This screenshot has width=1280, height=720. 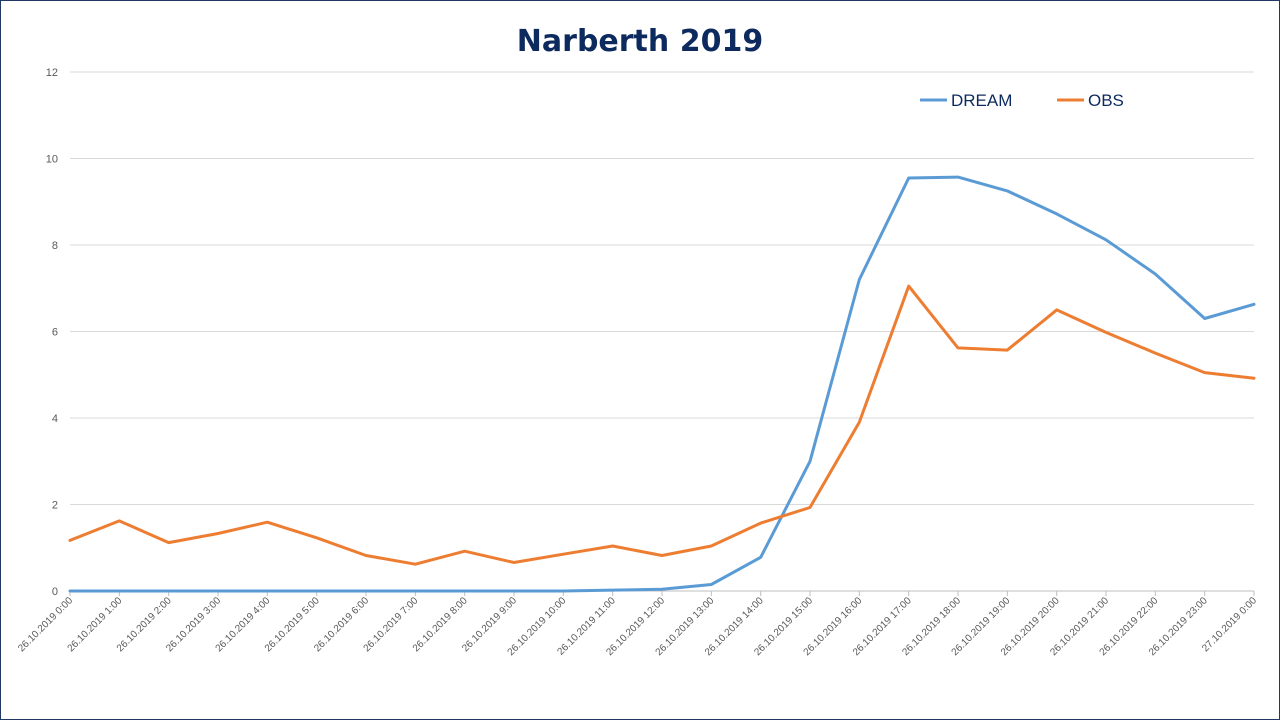 I want to click on y-tick-label: 4, so click(x=55, y=419).